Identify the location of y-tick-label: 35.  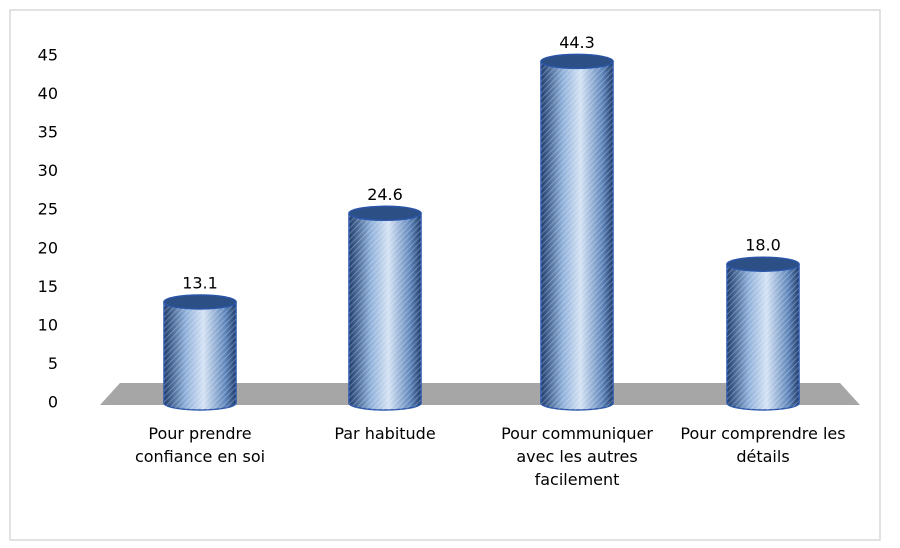
(48, 132).